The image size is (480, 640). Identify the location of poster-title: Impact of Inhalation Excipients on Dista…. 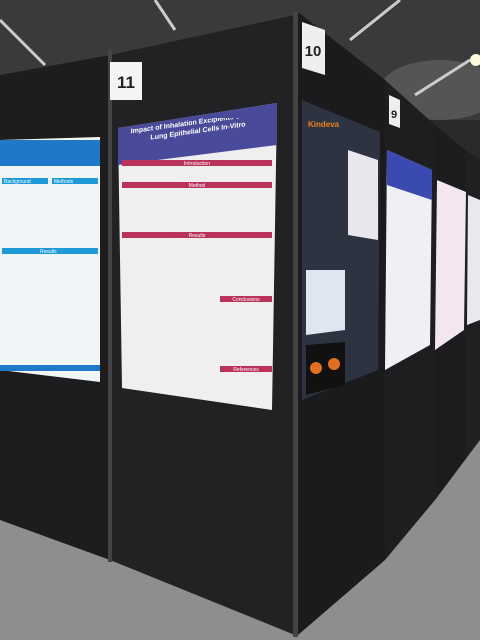
(198, 130).